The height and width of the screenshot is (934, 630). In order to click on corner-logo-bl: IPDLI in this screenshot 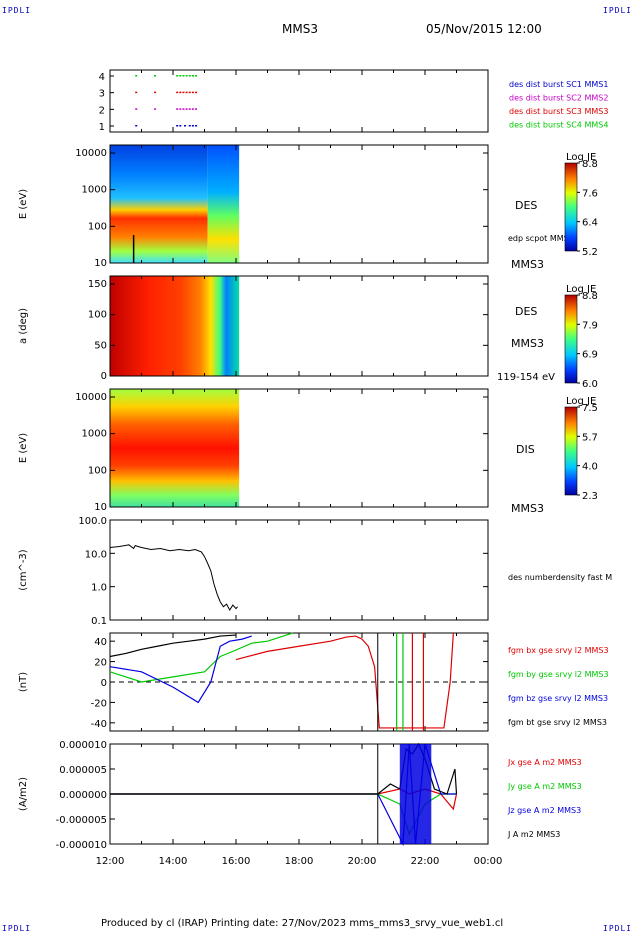, I will do `click(17, 928)`.